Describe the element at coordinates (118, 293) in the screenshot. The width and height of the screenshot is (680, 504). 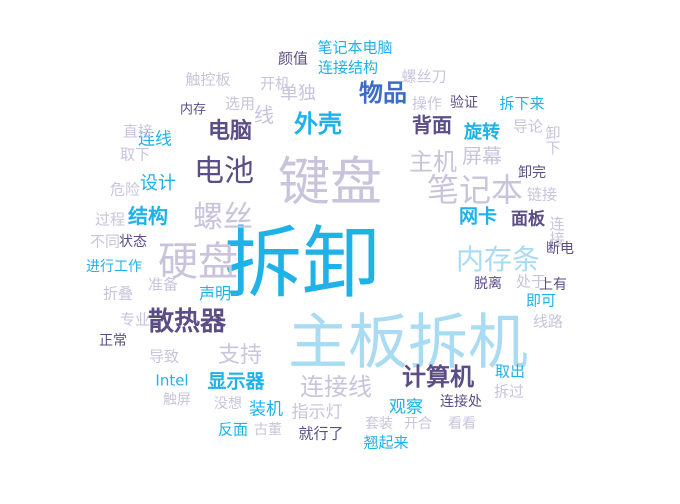
I see `cloud-word: 折叠` at that location.